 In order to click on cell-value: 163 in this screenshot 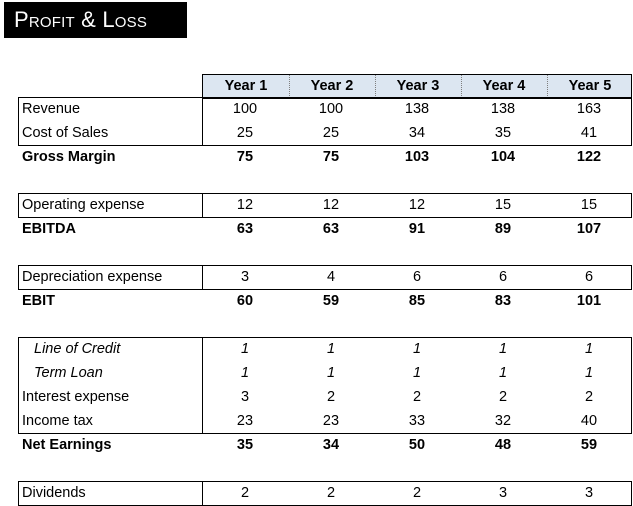, I will do `click(589, 109)`.